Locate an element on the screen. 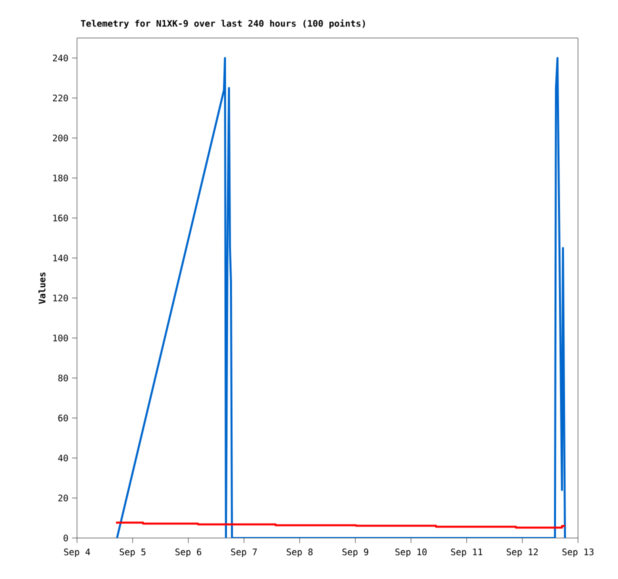 This screenshot has width=618, height=579. x-tick-label: Sep 13 is located at coordinates (578, 553).